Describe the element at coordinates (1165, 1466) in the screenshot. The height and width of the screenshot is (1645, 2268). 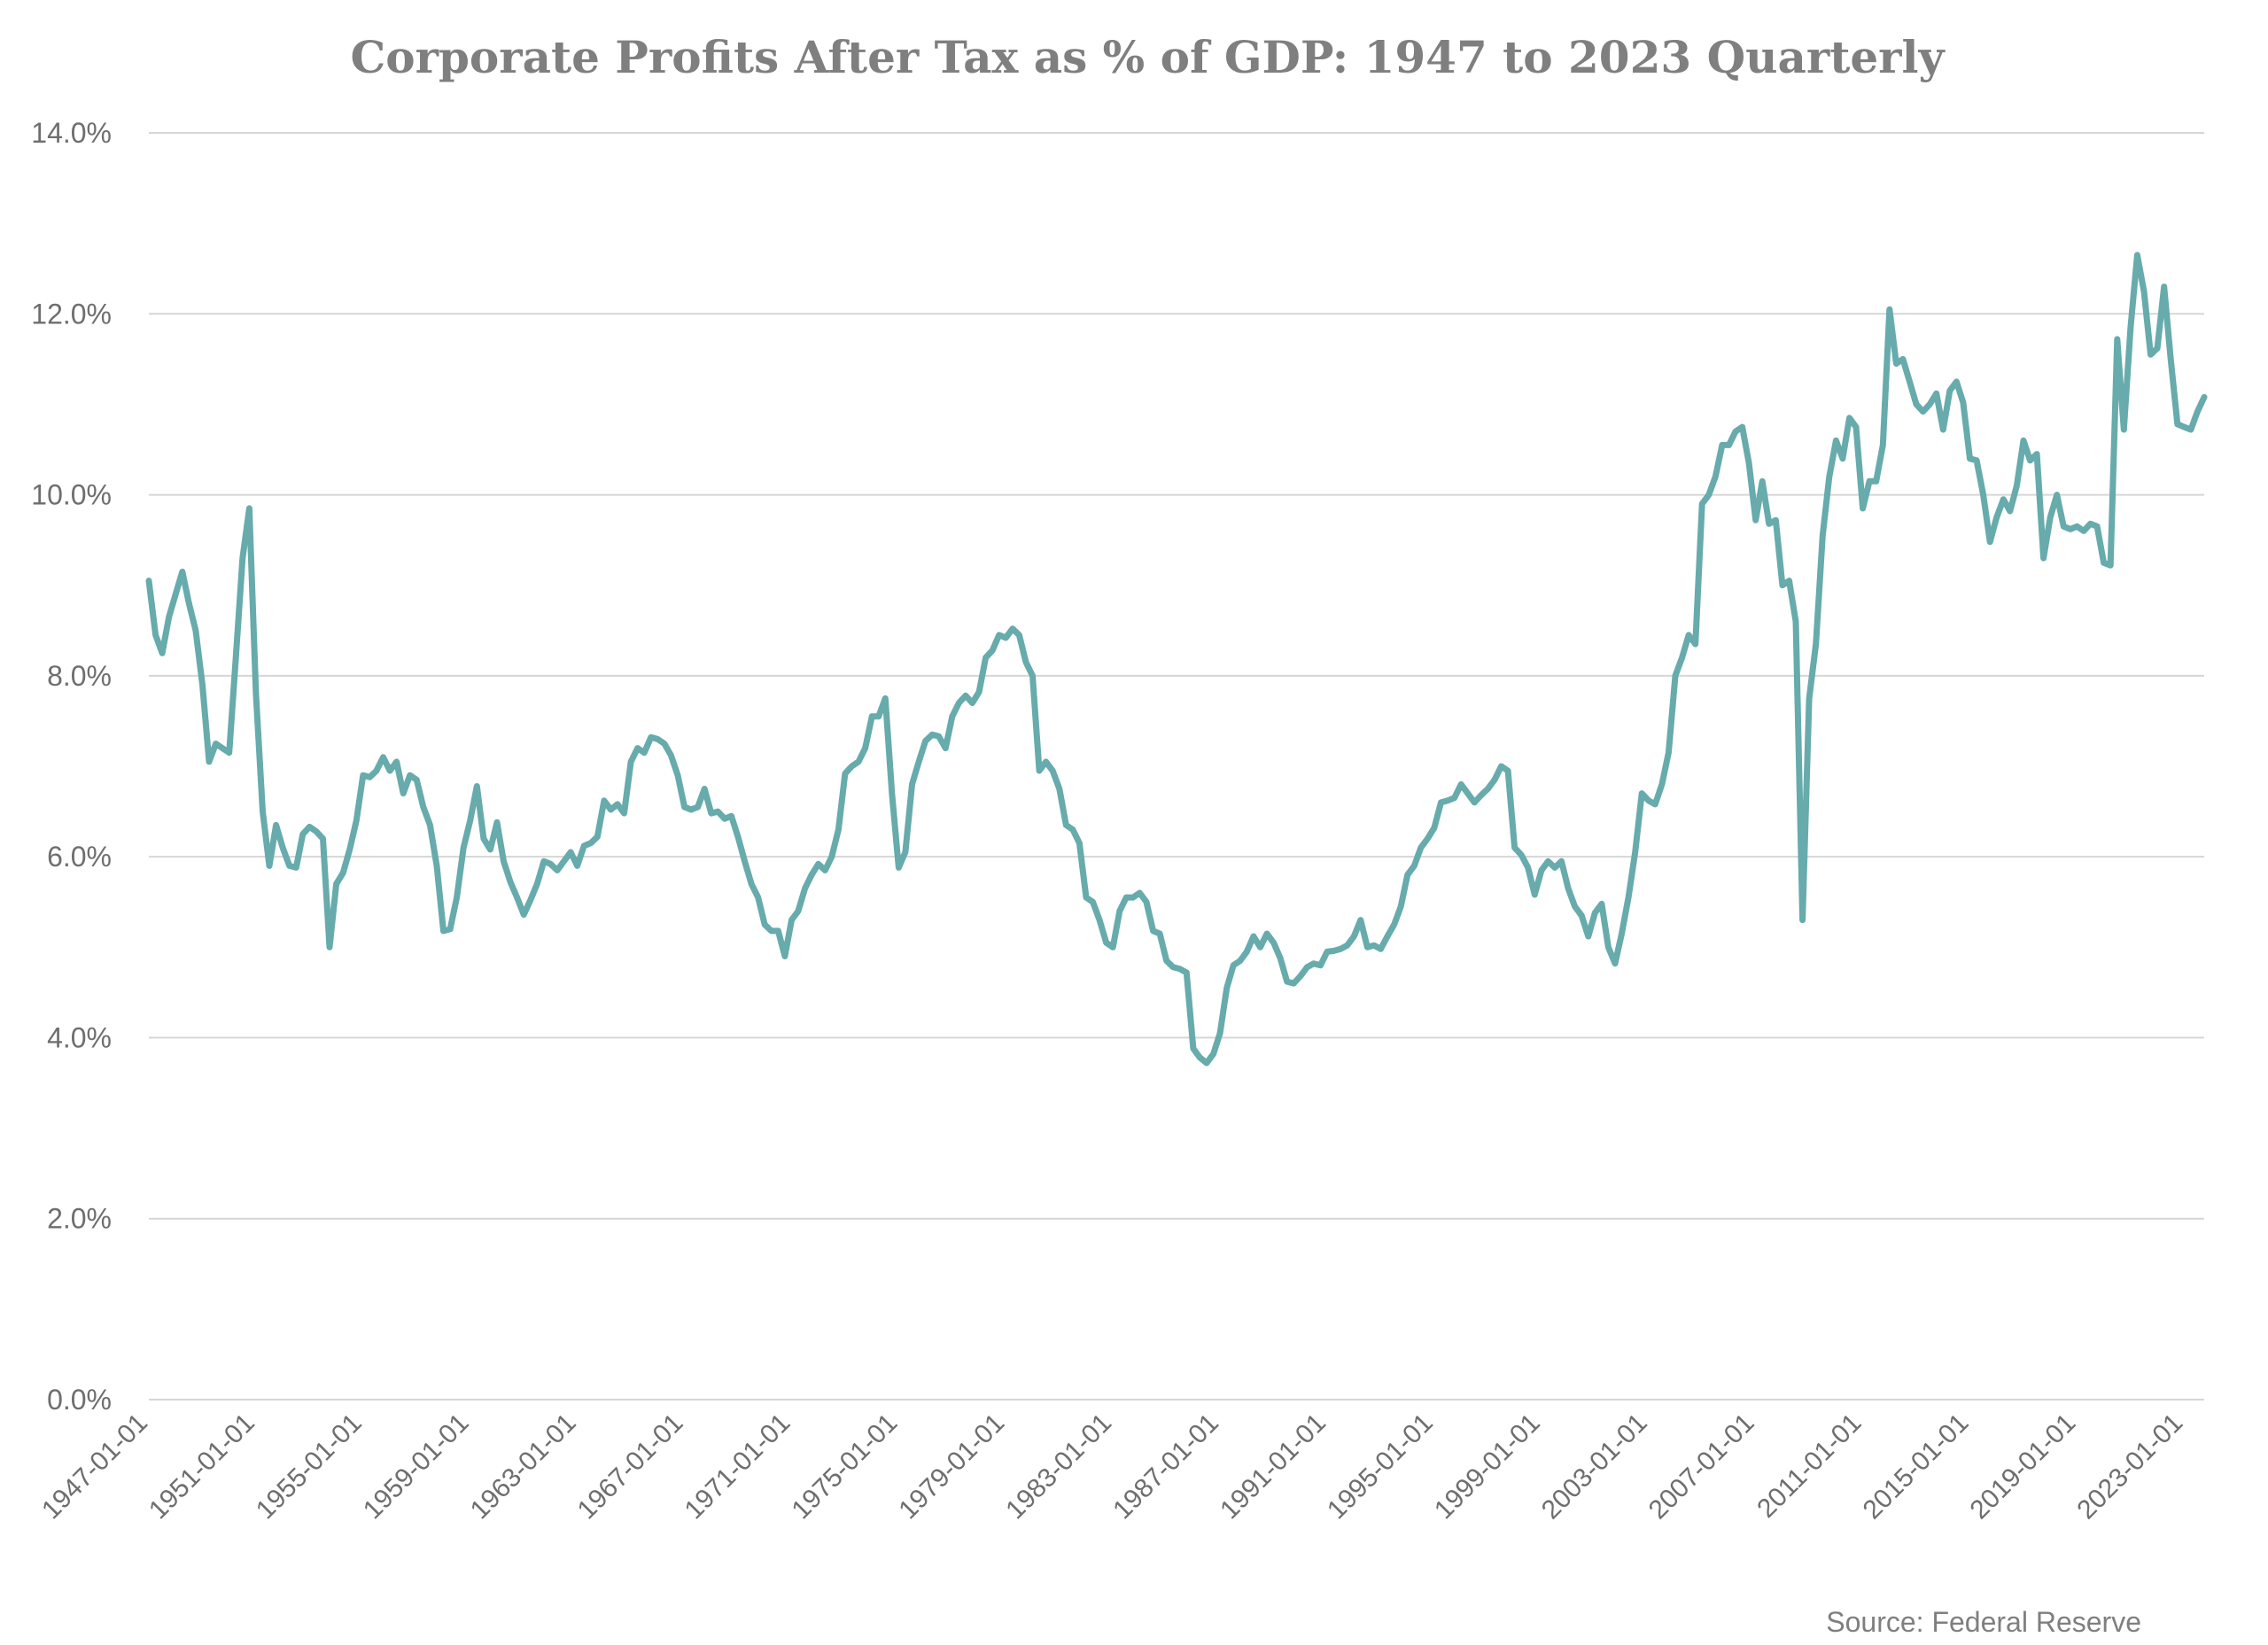
I see `x-tick-label: 1987-01-01` at that location.